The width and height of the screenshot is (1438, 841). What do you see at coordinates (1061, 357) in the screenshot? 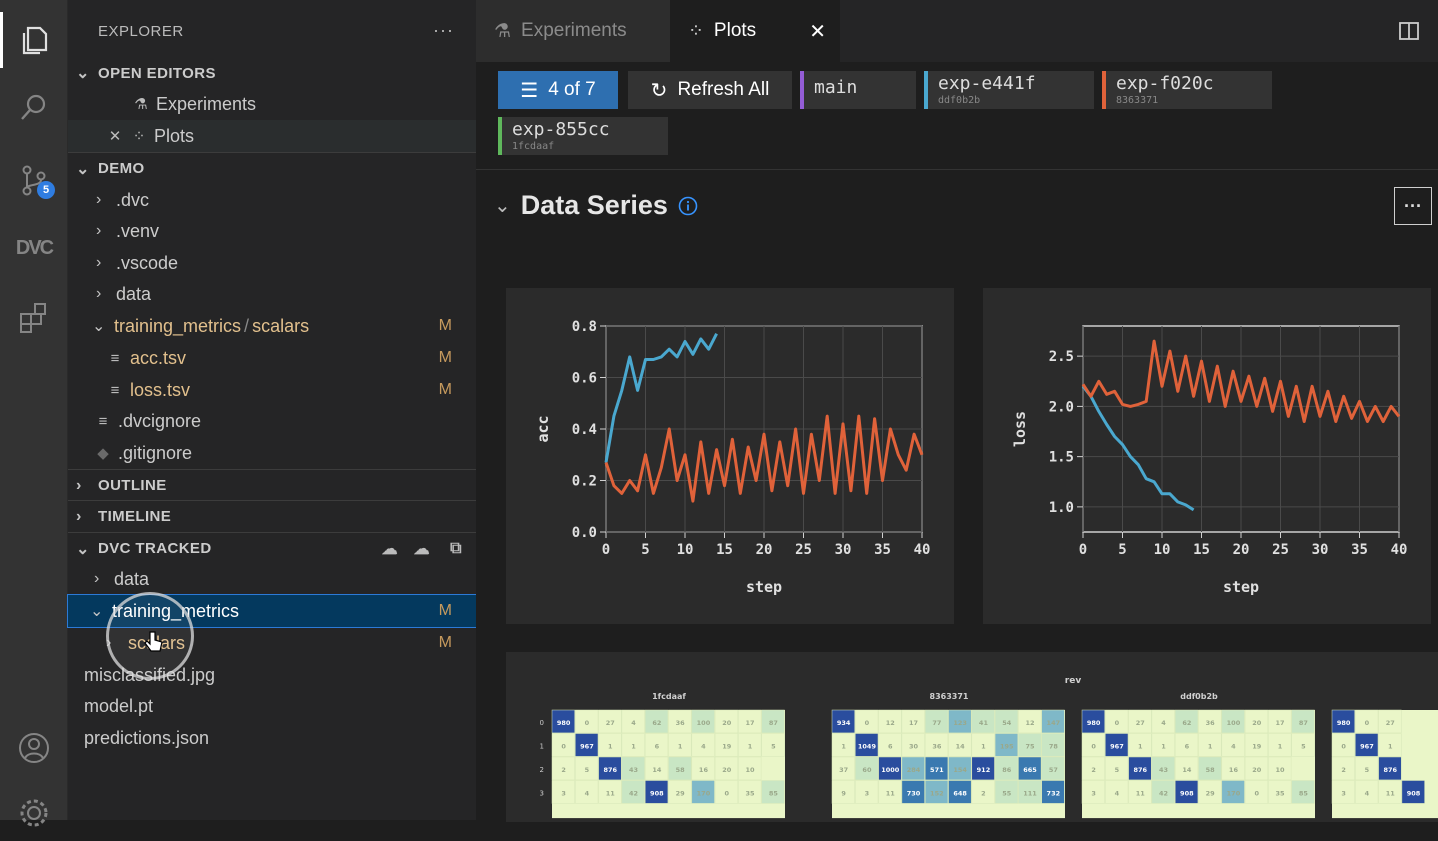
I see `y-tick-label: 2.5` at bounding box center [1061, 357].